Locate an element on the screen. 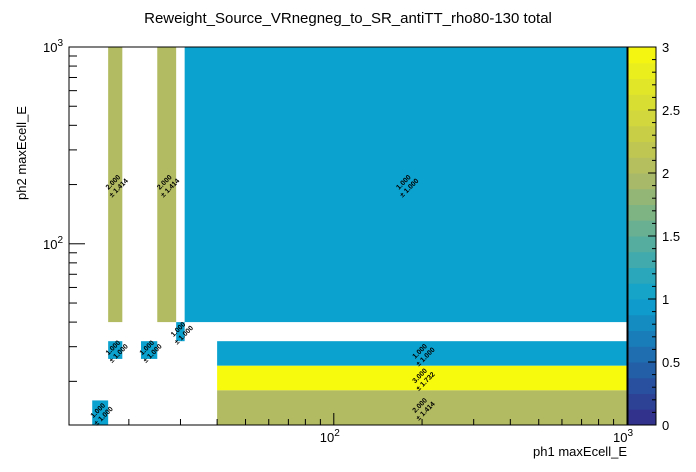 The width and height of the screenshot is (696, 472). palette-tick-label: 1 is located at coordinates (665, 299).